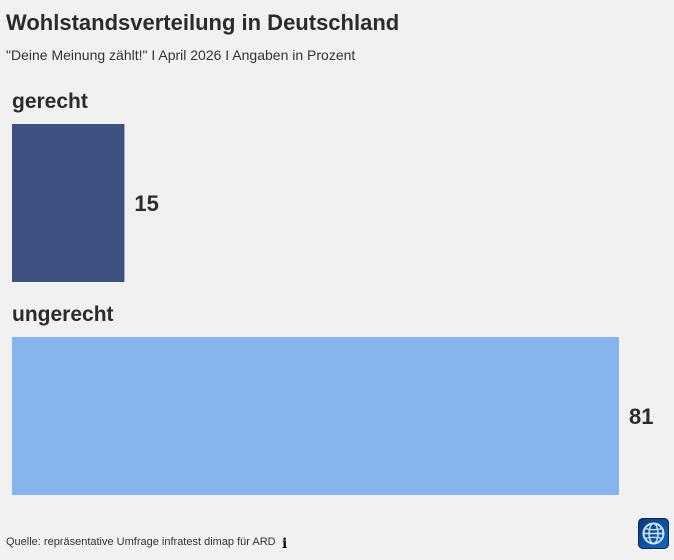 Image resolution: width=674 pixels, height=560 pixels. What do you see at coordinates (285, 544) in the screenshot?
I see `info-icon: i` at bounding box center [285, 544].